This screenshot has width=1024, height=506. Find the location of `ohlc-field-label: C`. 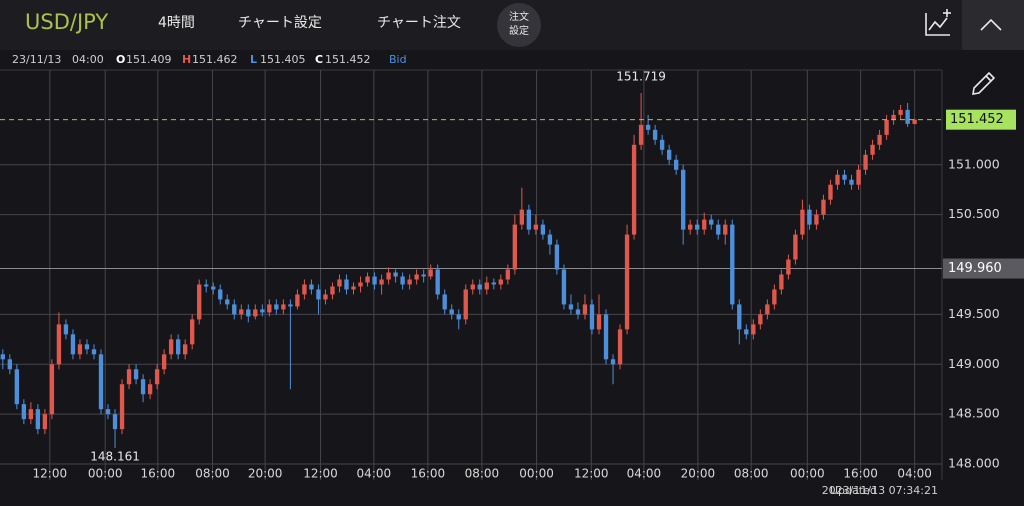

ohlc-field-label: C is located at coordinates (319, 59).